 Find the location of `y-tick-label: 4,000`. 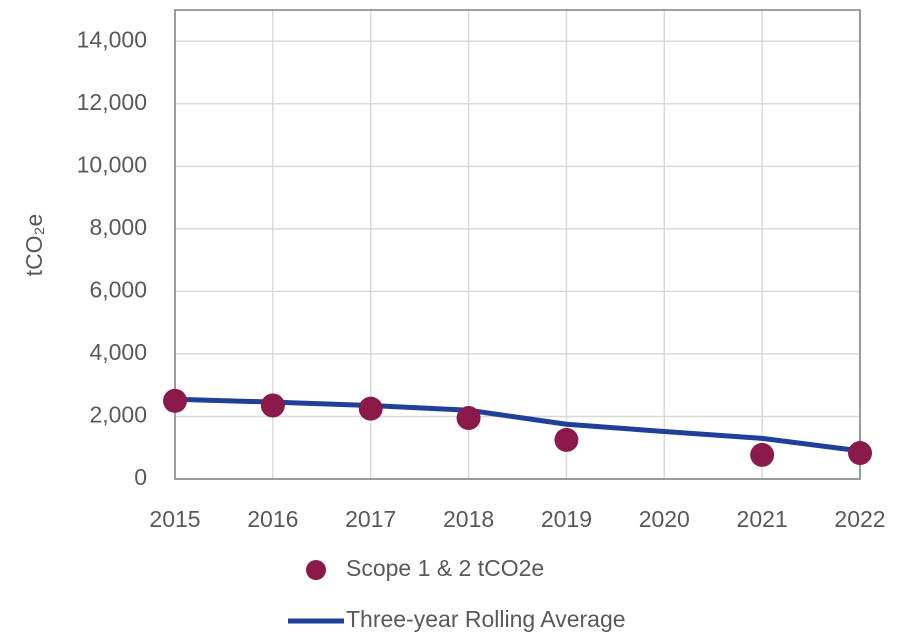

y-tick-label: 4,000 is located at coordinates (118, 352).